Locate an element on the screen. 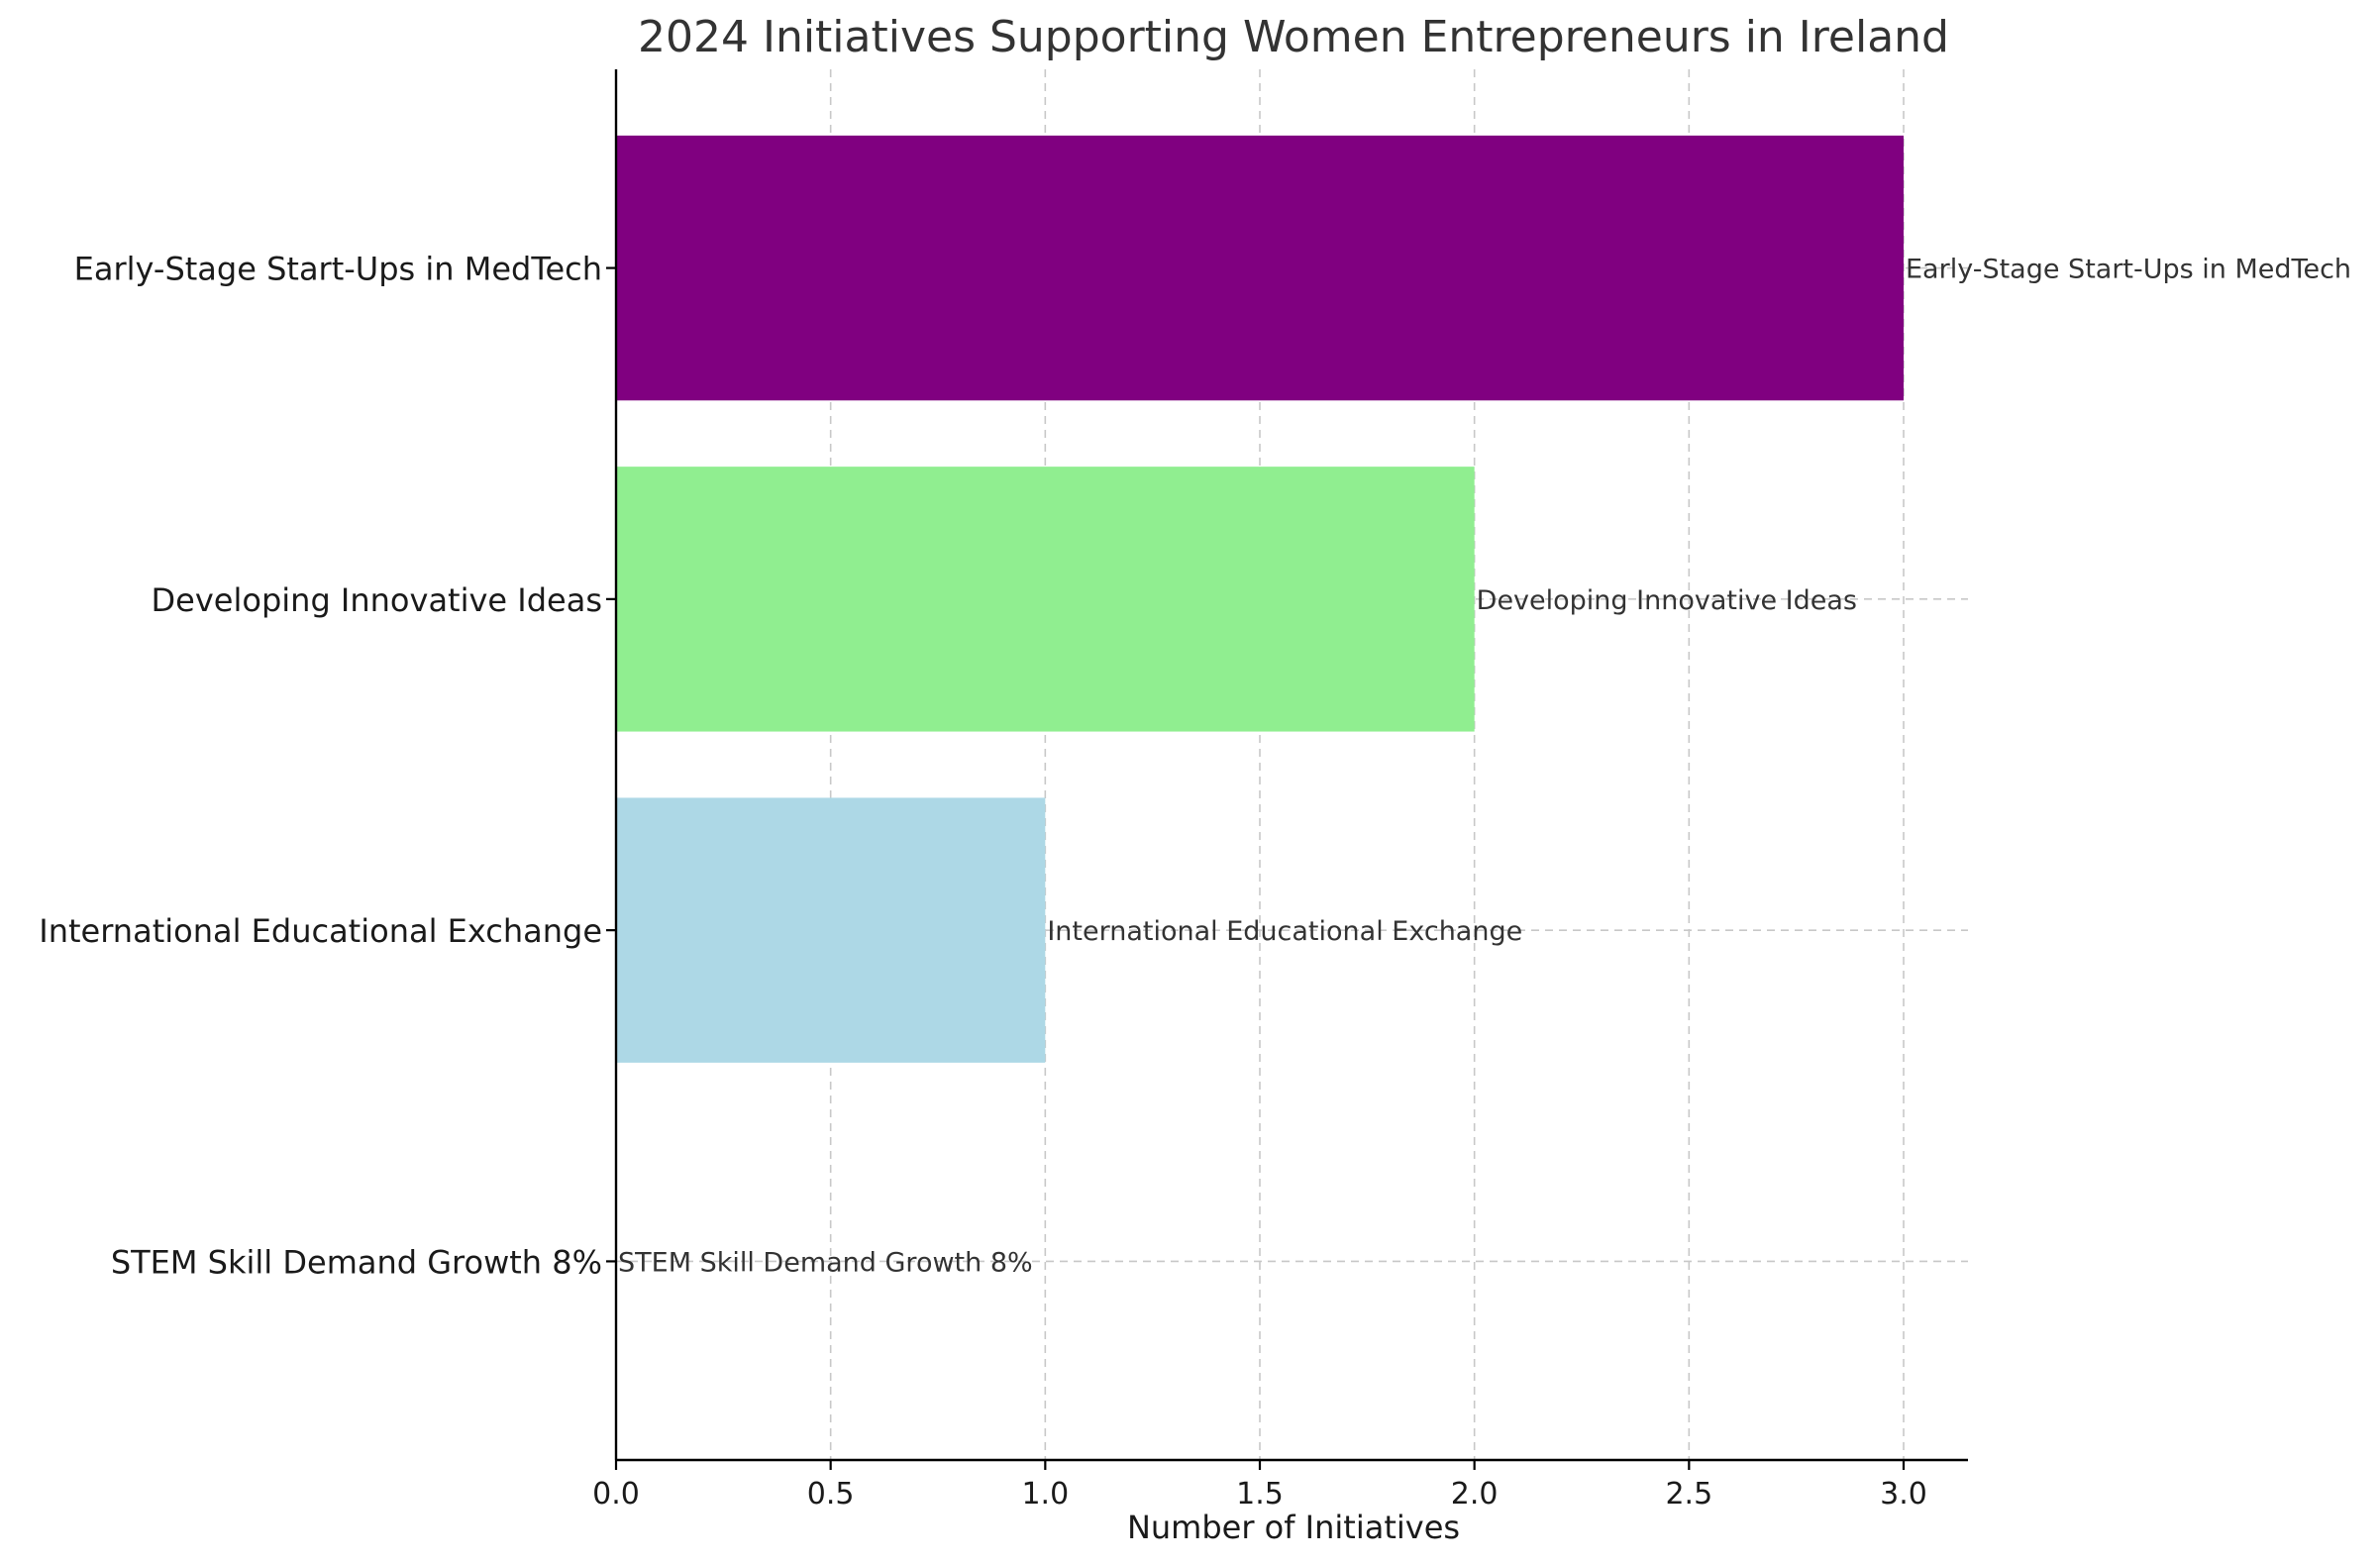 The image size is (2380, 1565). x-tick-label: 0.5 is located at coordinates (831, 1494).